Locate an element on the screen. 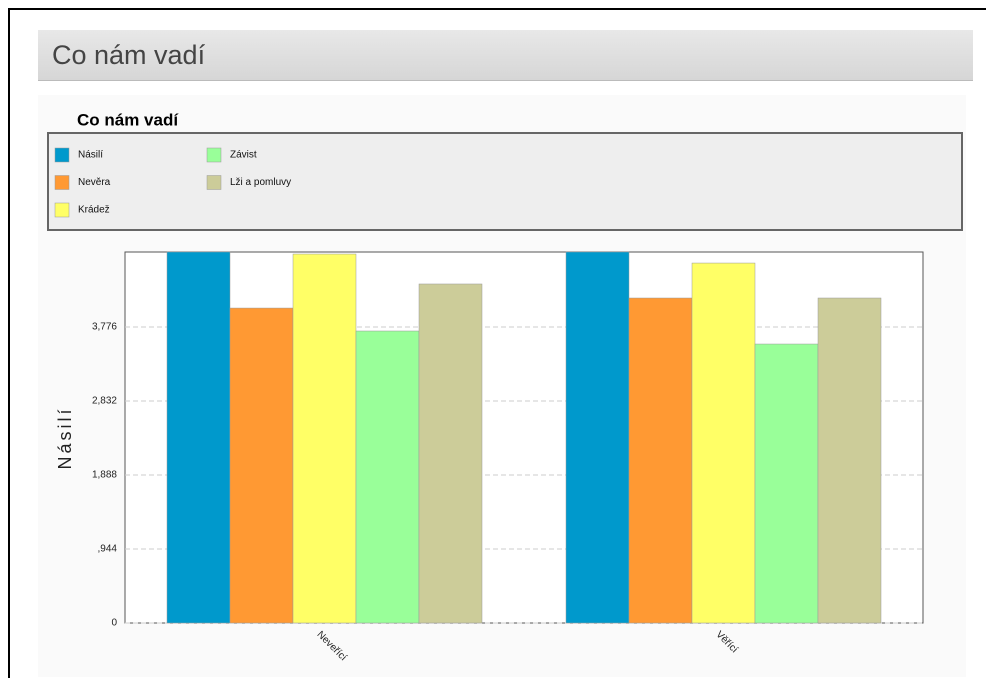 Image resolution: width=988 pixels, height=678 pixels. y-axis-label: Násilí is located at coordinates (65, 437).